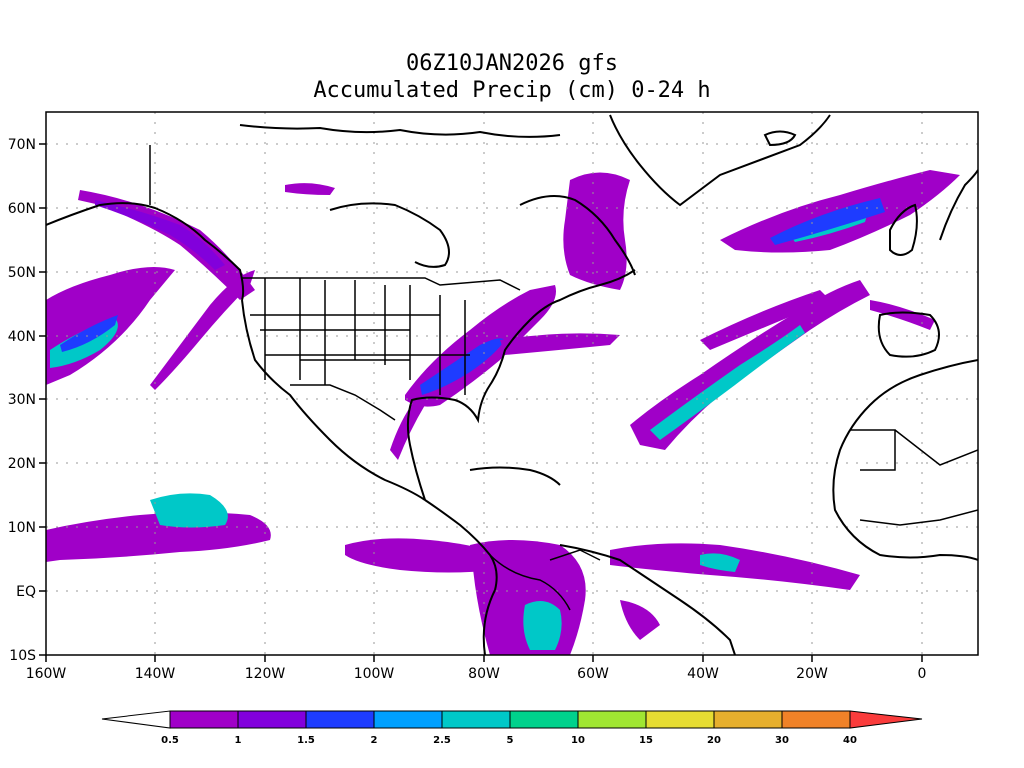 The width and height of the screenshot is (1024, 768). Describe the element at coordinates (914, 477) in the screenshot. I see `border-africa-west` at that location.